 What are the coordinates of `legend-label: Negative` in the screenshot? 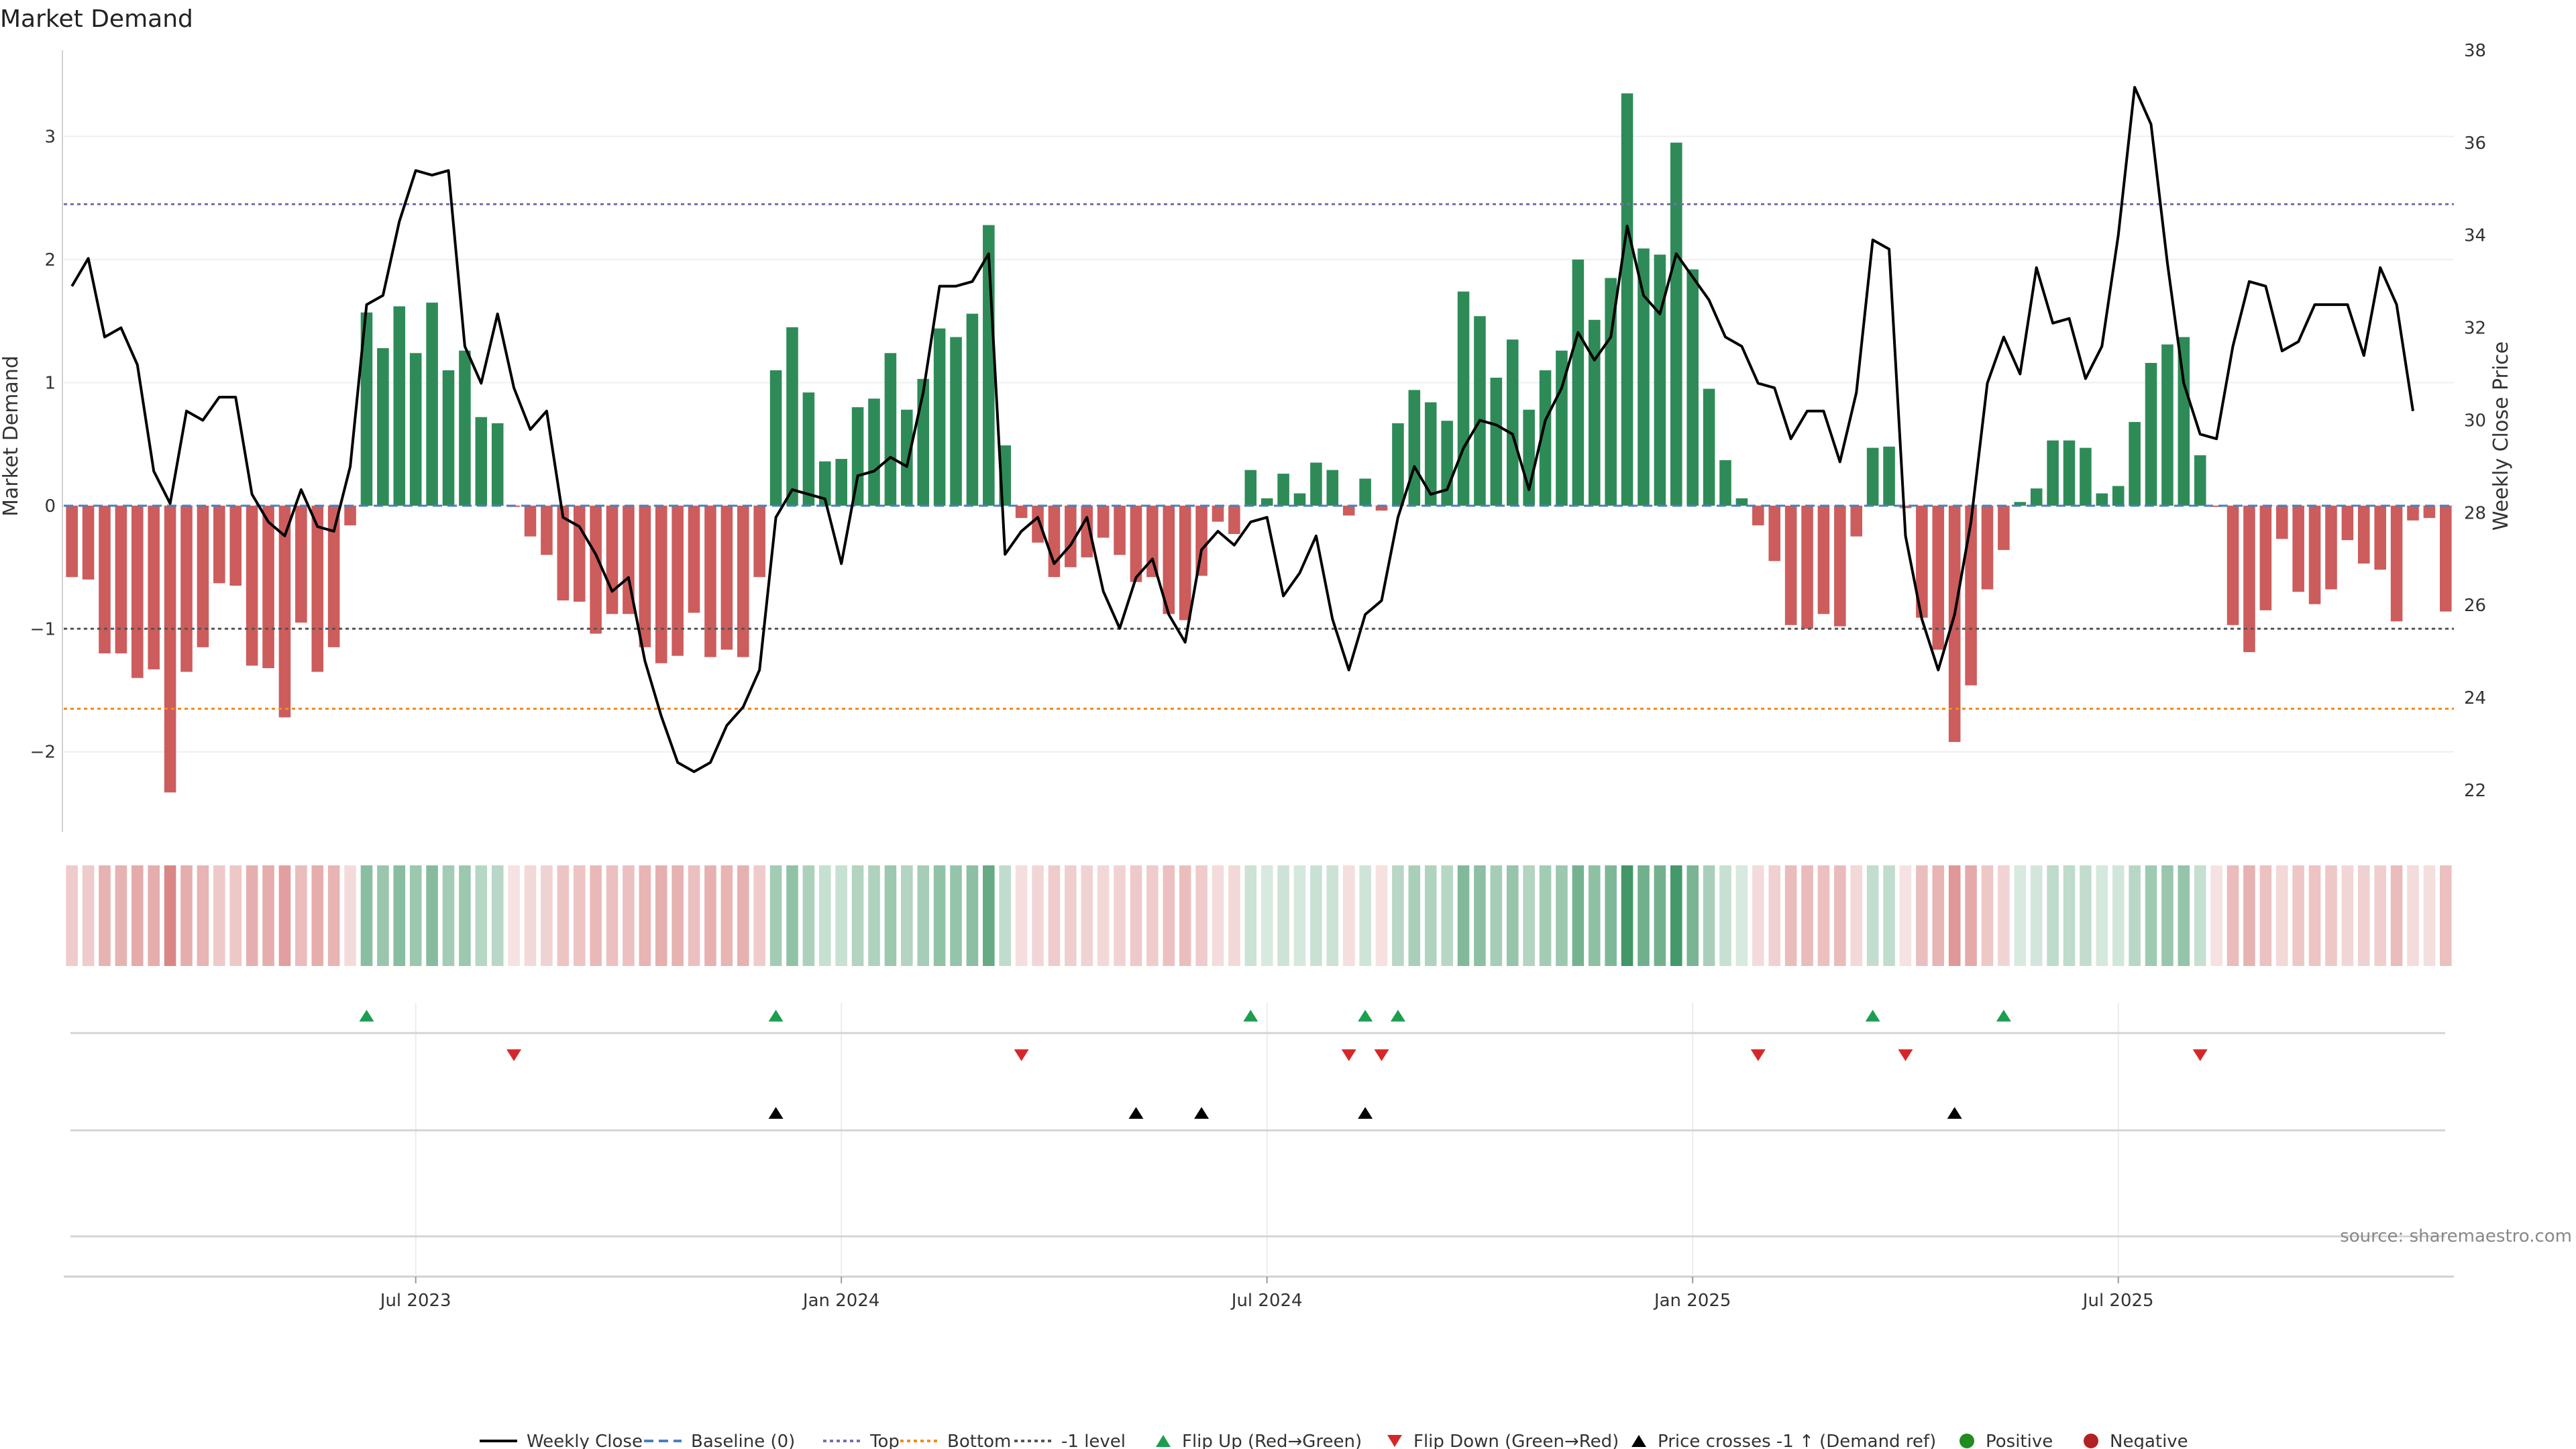 It's located at (2149, 1440).